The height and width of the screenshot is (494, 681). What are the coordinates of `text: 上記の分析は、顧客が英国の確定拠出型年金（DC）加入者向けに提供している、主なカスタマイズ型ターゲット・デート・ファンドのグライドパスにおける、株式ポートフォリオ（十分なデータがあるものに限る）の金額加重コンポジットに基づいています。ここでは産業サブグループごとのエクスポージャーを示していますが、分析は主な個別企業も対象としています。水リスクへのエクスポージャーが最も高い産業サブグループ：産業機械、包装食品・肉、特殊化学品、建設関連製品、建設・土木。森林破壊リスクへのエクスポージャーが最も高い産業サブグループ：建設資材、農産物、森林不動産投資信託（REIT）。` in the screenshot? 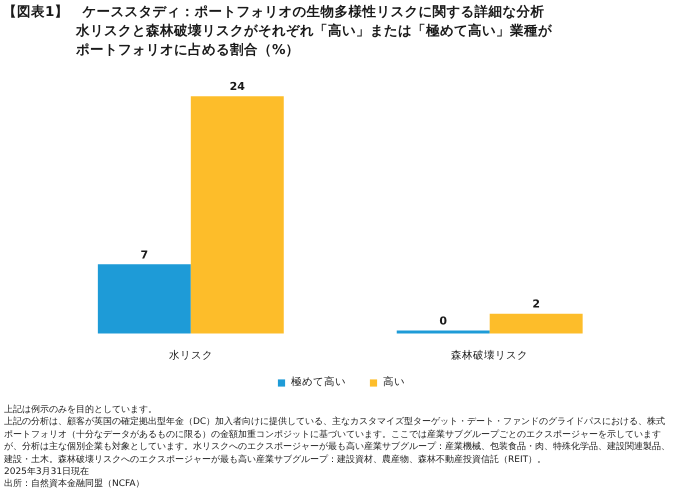 It's located at (337, 441).